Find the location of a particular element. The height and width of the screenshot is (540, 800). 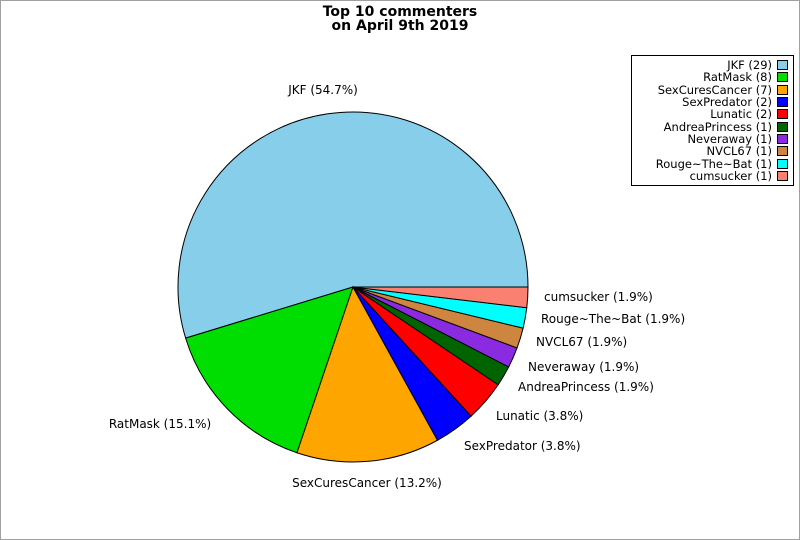

pie-slice-sexcurescancer is located at coordinates (367, 374).